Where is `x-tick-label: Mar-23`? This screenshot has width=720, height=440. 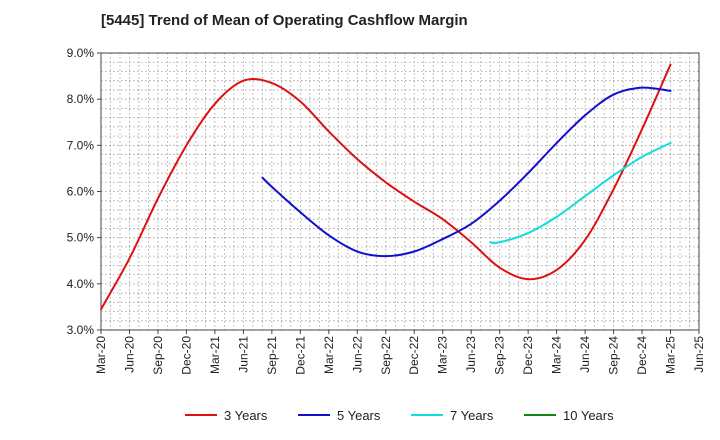 x-tick-label: Mar-23 is located at coordinates (443, 355).